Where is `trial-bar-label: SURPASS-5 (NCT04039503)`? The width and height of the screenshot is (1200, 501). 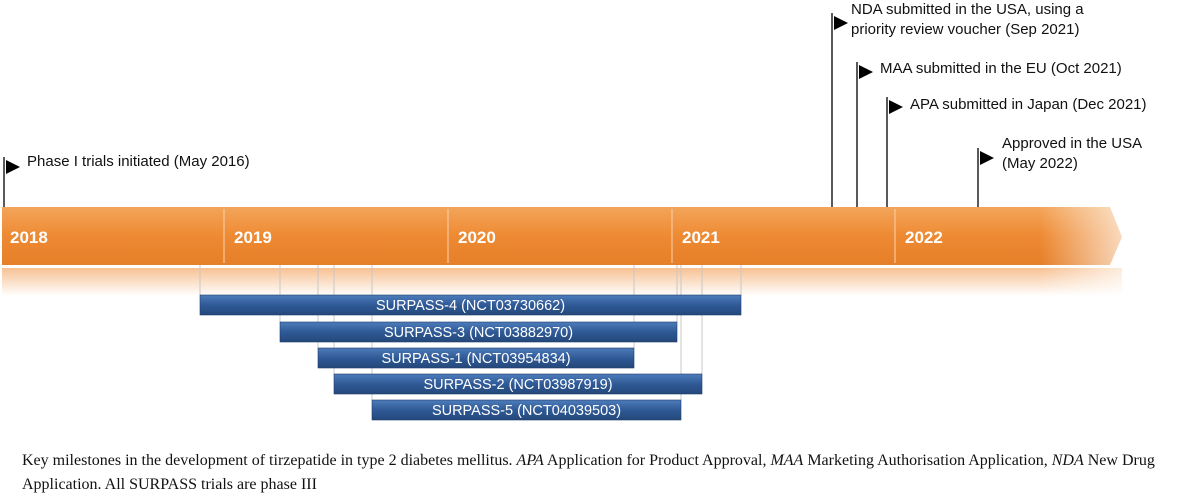 trial-bar-label: SURPASS-5 (NCT04039503) is located at coordinates (526, 411).